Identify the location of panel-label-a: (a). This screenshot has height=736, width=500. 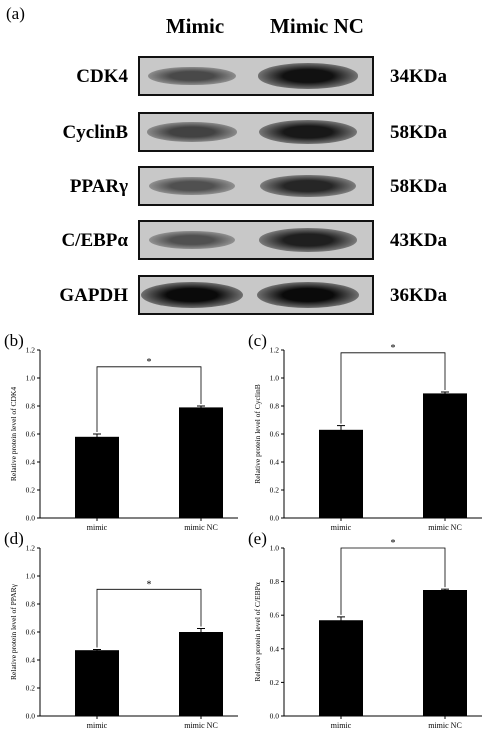
(15, 13).